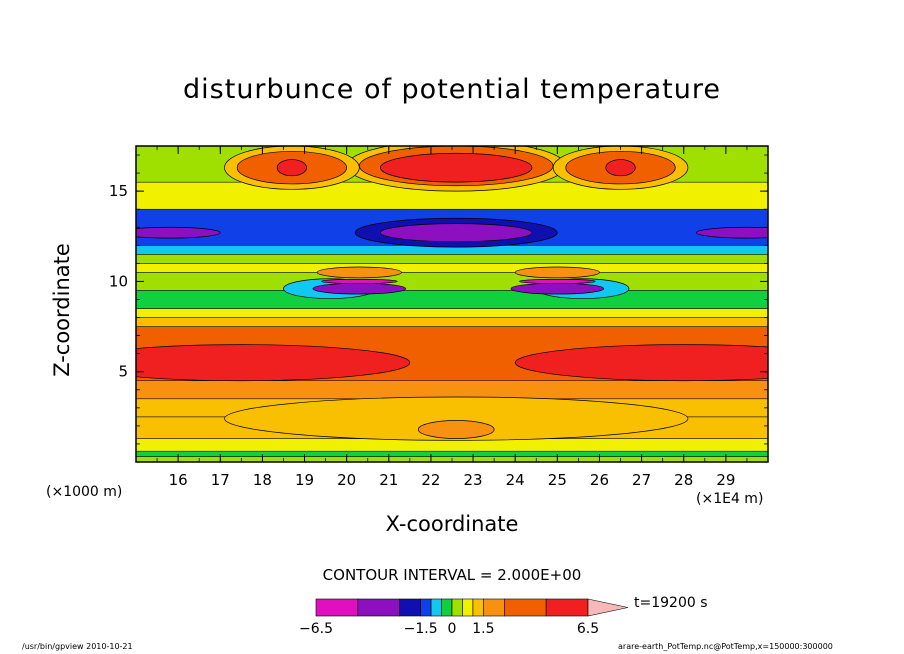 The height and width of the screenshot is (654, 904). What do you see at coordinates (683, 480) in the screenshot?
I see `x-tick-label: 28` at bounding box center [683, 480].